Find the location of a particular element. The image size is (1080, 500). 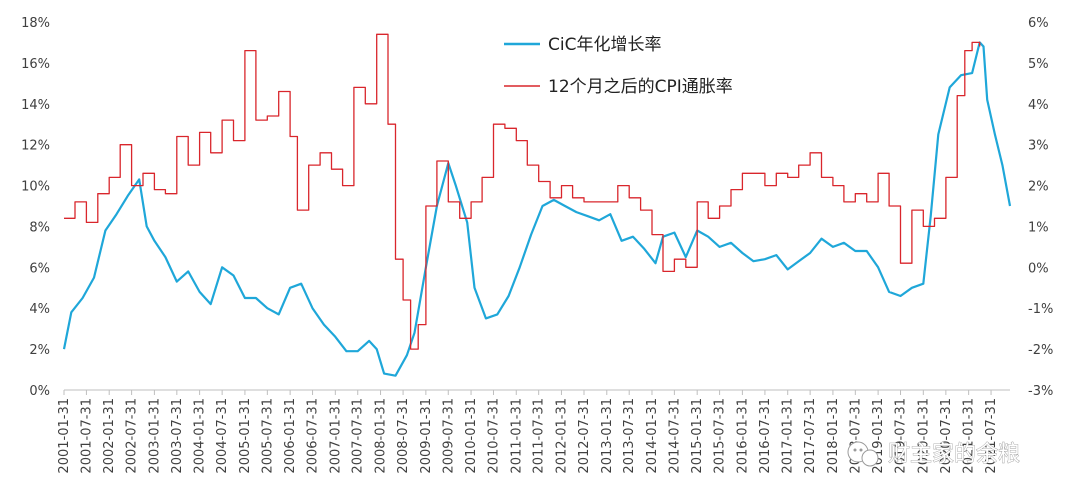

legend-label: 12个月之后的CPI通胀率 is located at coordinates (640, 87).